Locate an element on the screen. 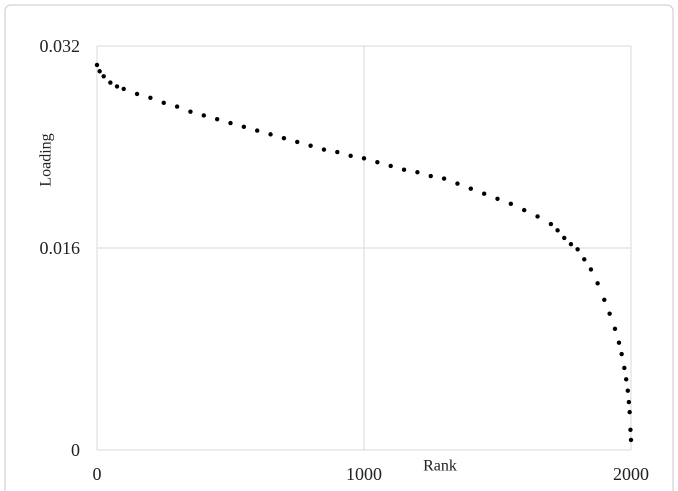  y-tick-label: 0 is located at coordinates (75, 450).